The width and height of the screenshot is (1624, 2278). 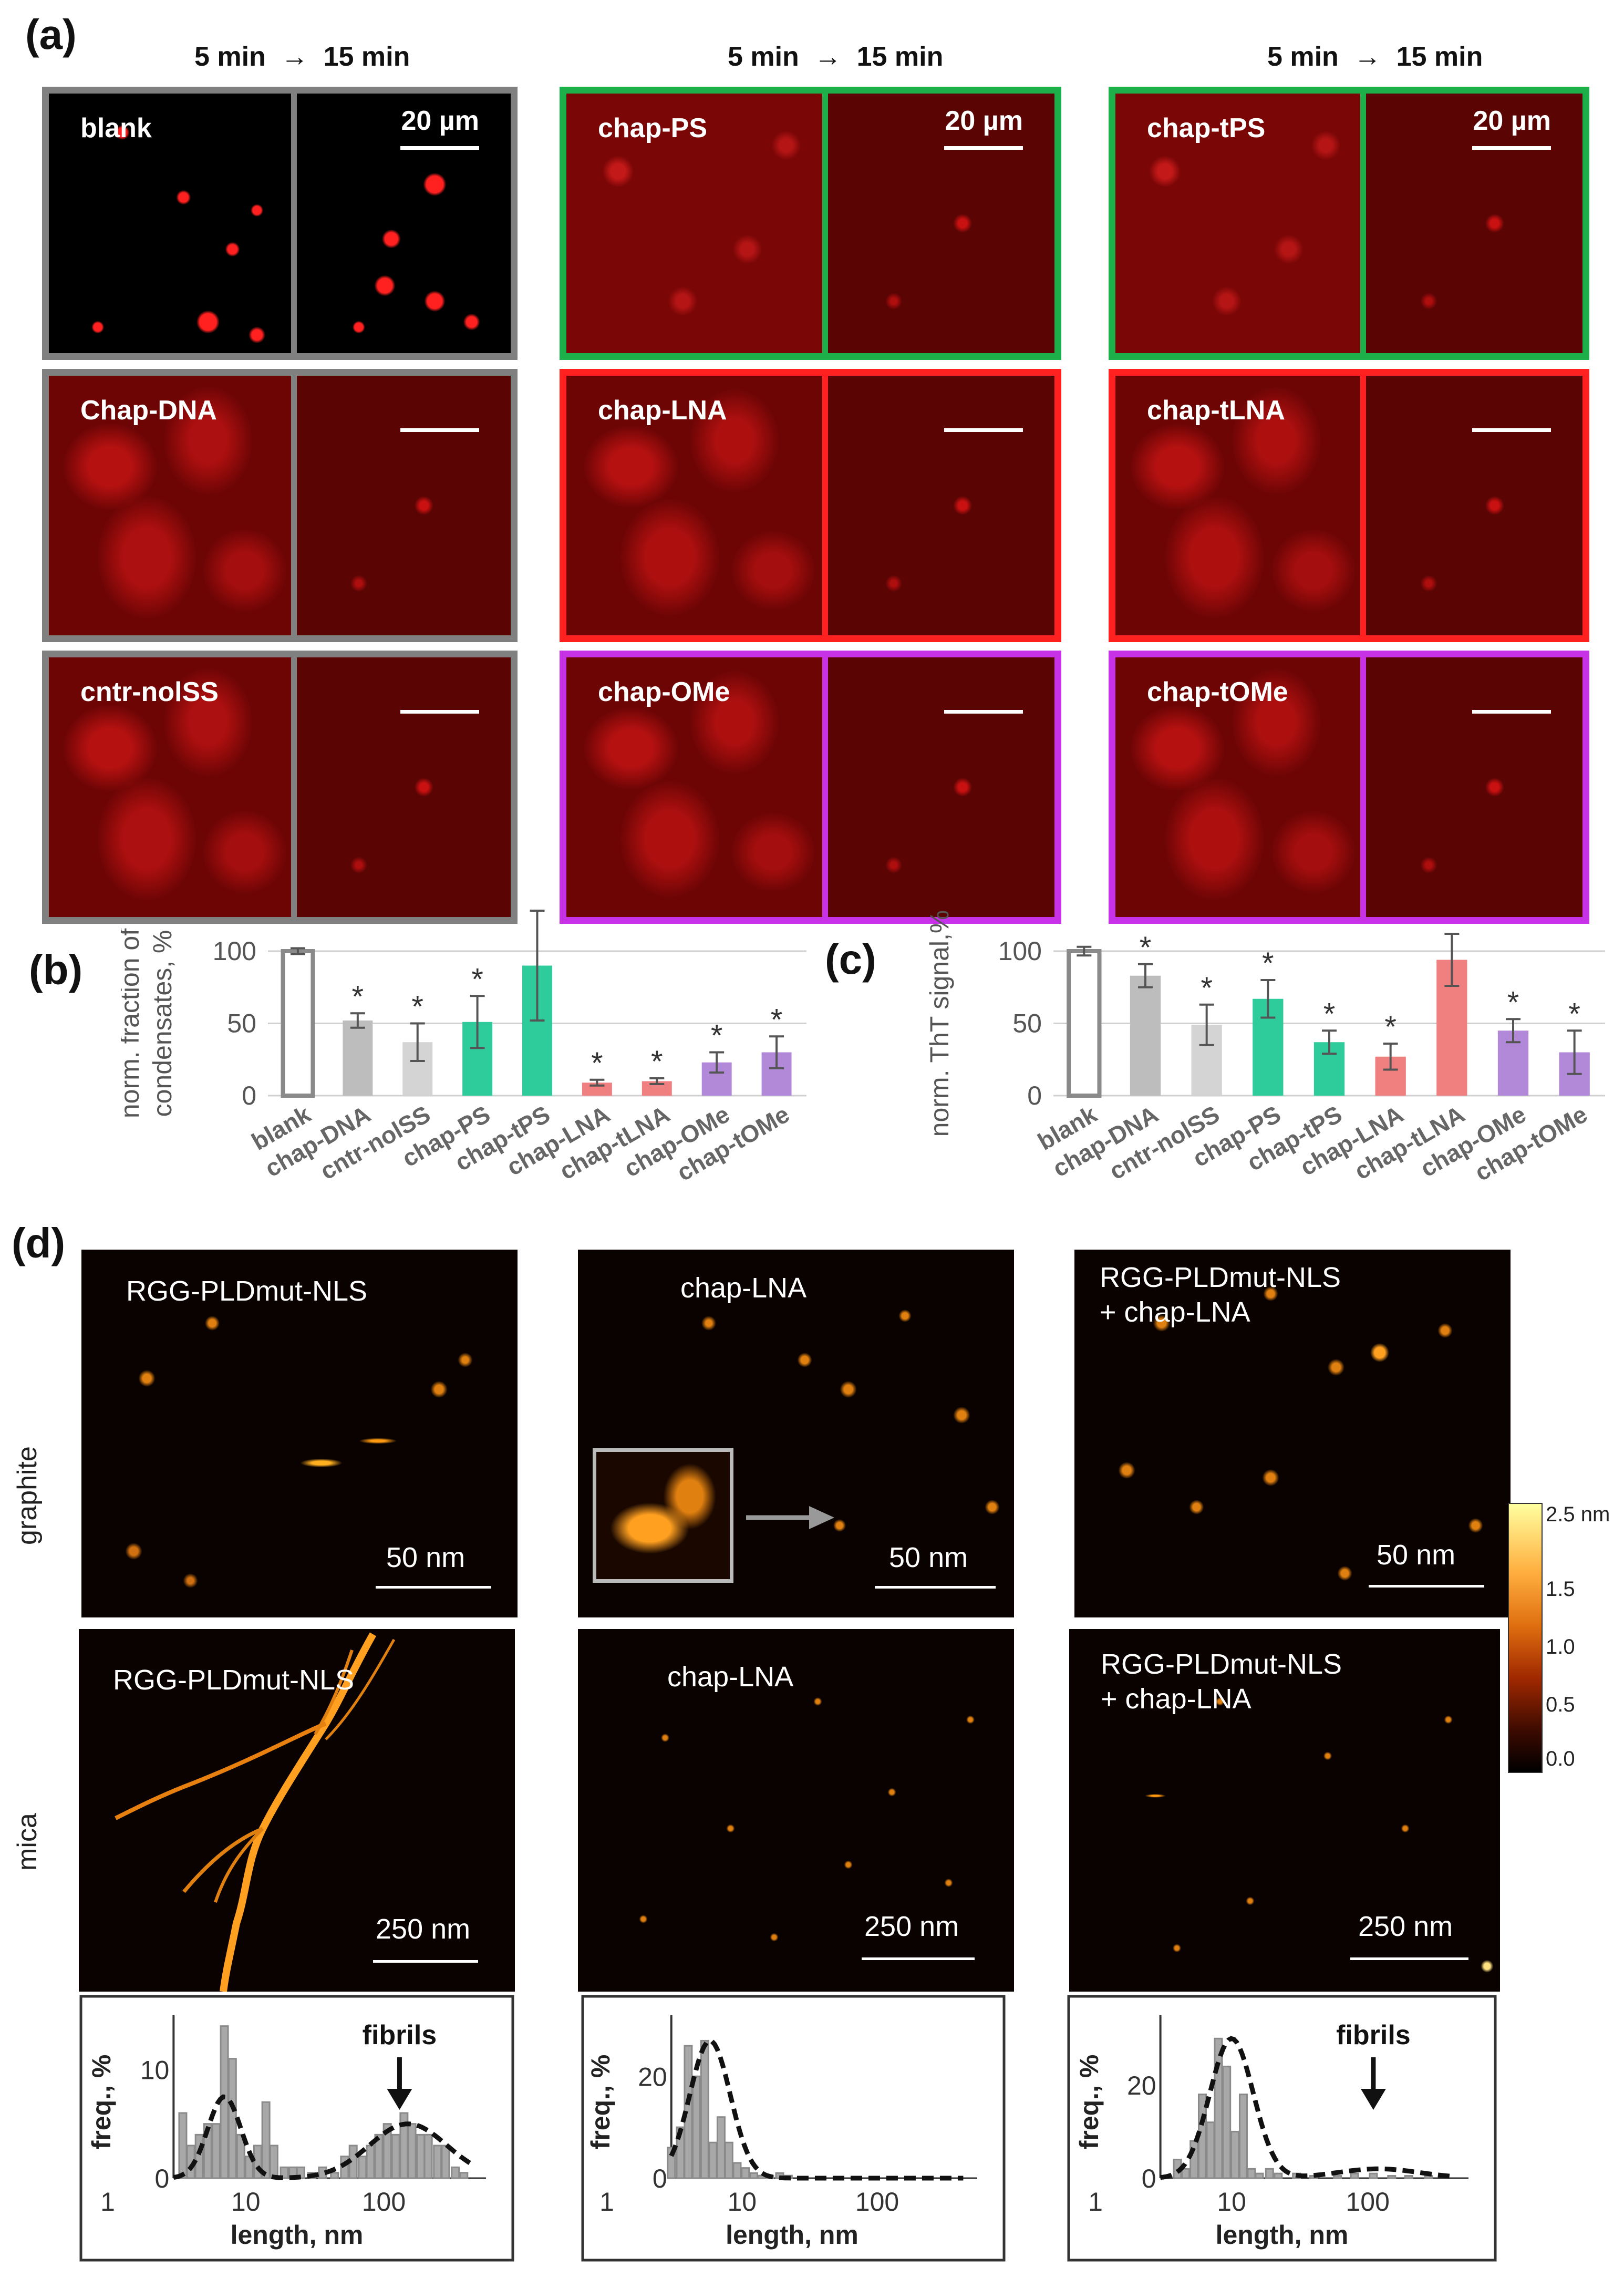 What do you see at coordinates (56, 970) in the screenshot?
I see `panel-label-b: (b)` at bounding box center [56, 970].